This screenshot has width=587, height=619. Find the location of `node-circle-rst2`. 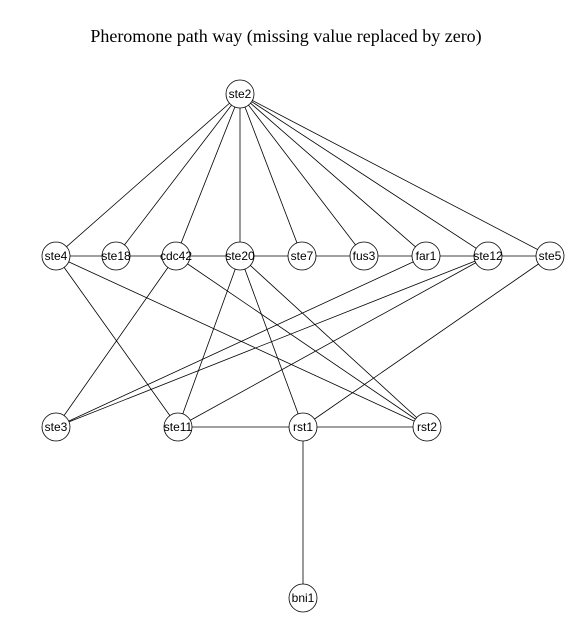

node-circle-rst2 is located at coordinates (427, 427).